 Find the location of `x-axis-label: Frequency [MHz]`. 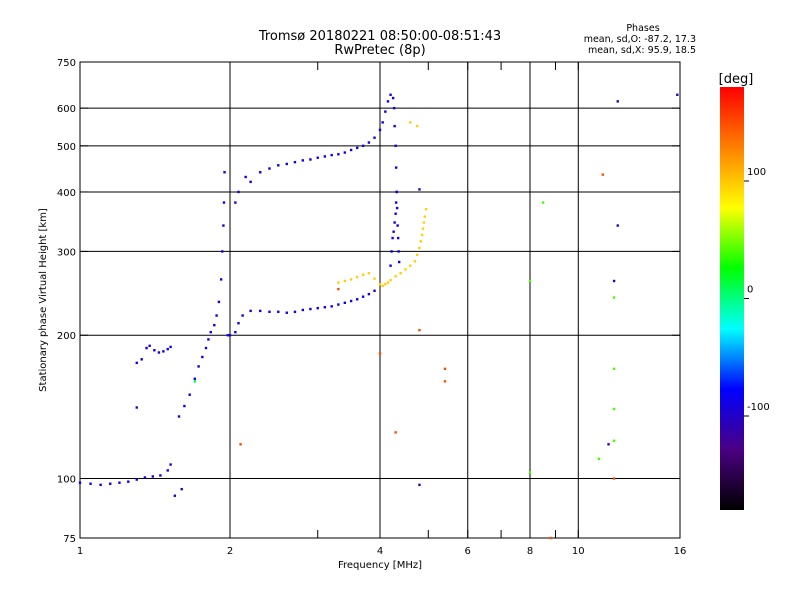

x-axis-label: Frequency [MHz] is located at coordinates (380, 565).